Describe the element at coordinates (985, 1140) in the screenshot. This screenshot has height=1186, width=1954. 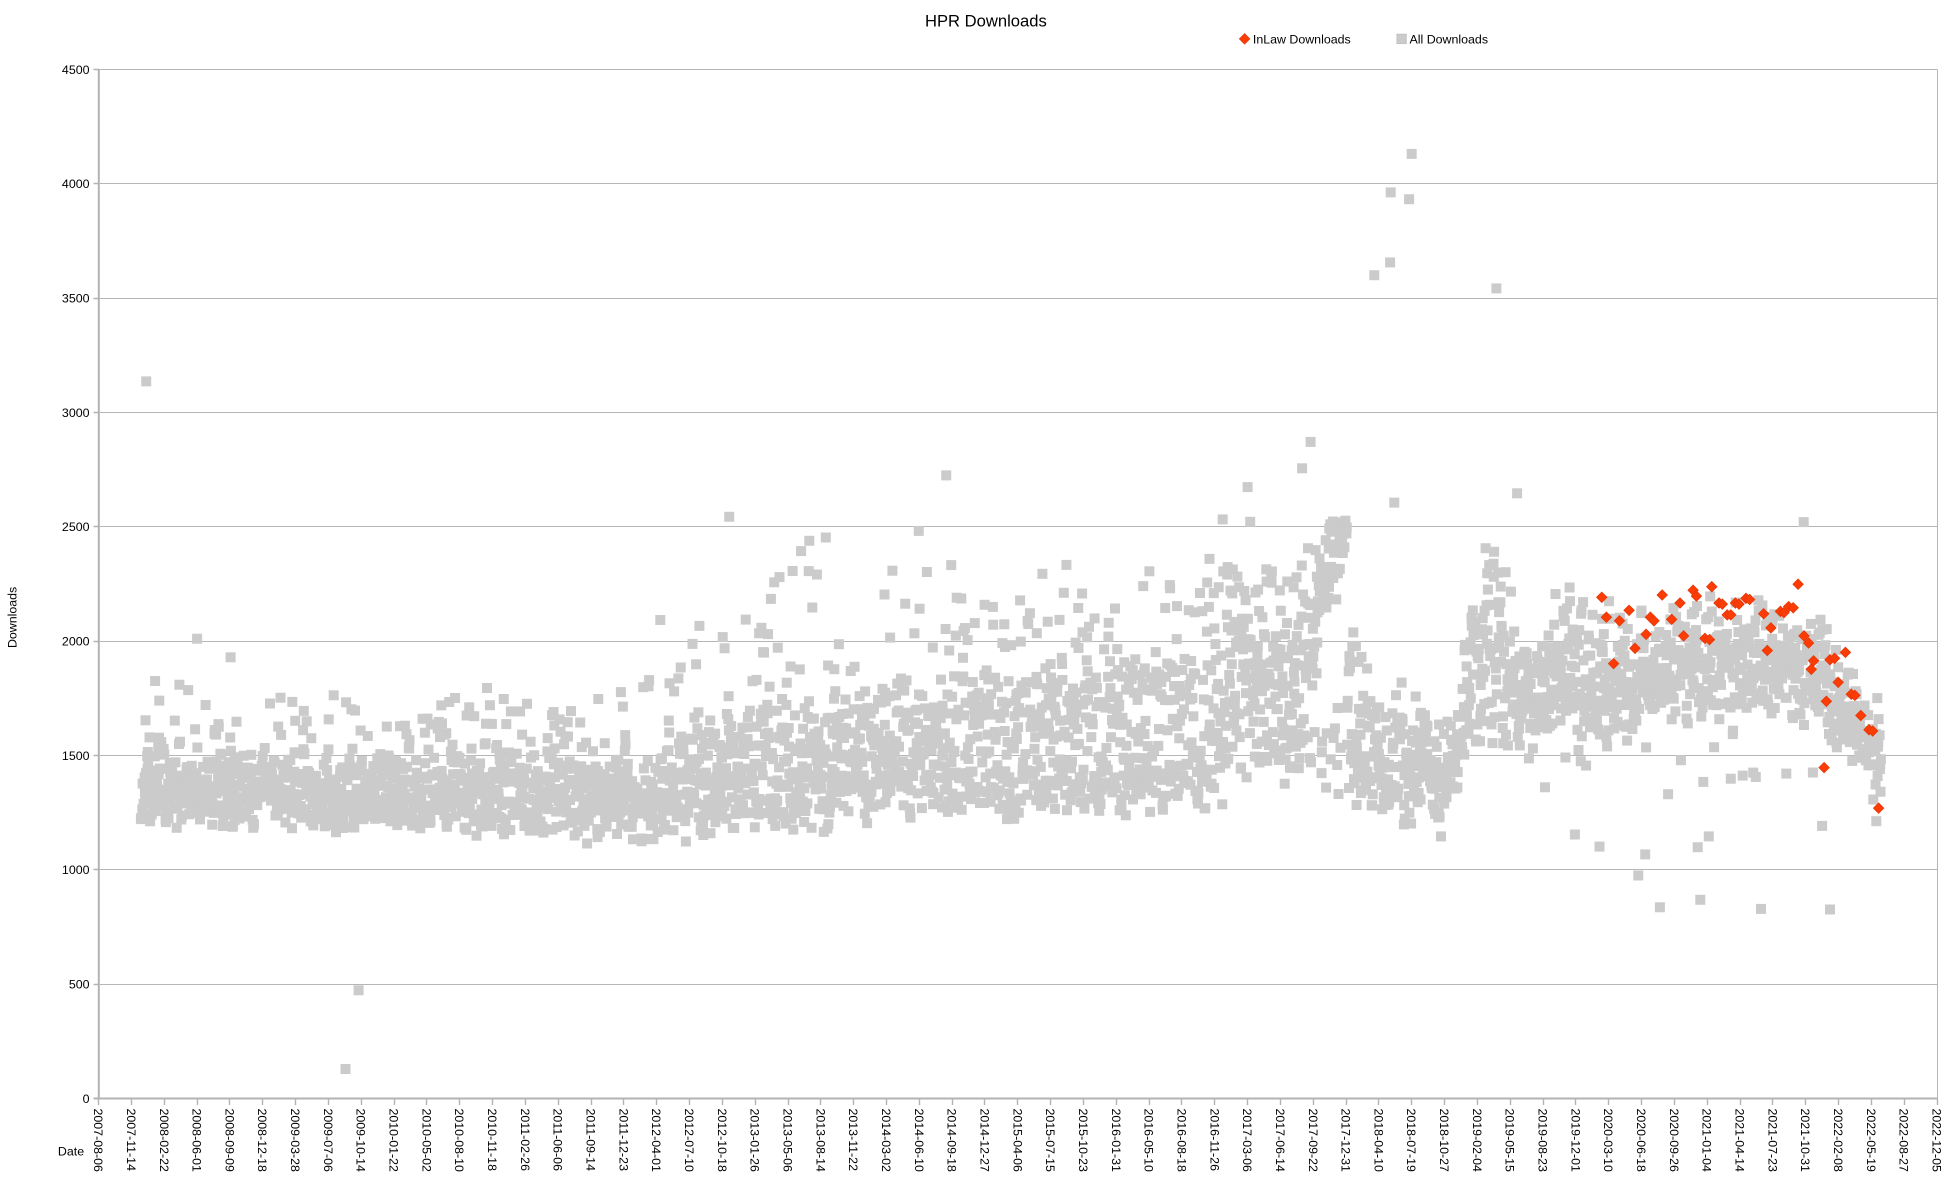
I see `svg-text: 2014-12-27` at that location.